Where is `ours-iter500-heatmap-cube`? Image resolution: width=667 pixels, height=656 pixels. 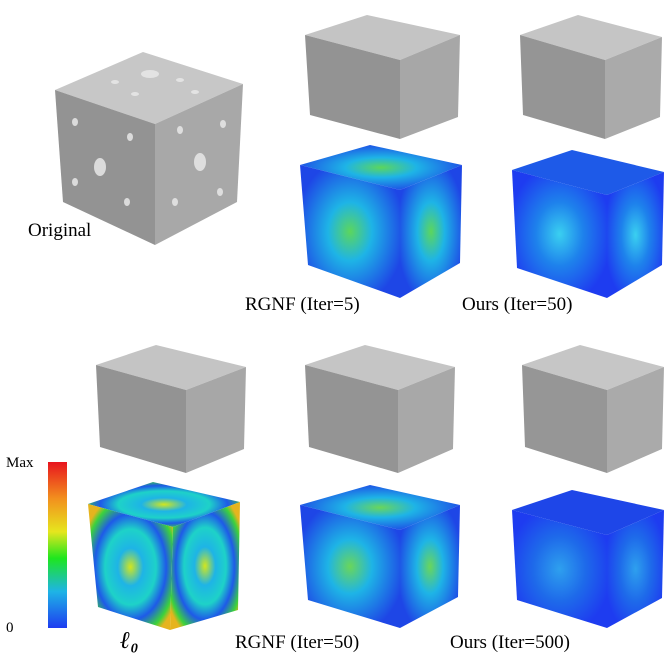 ours-iter500-heatmap-cube is located at coordinates (588, 559).